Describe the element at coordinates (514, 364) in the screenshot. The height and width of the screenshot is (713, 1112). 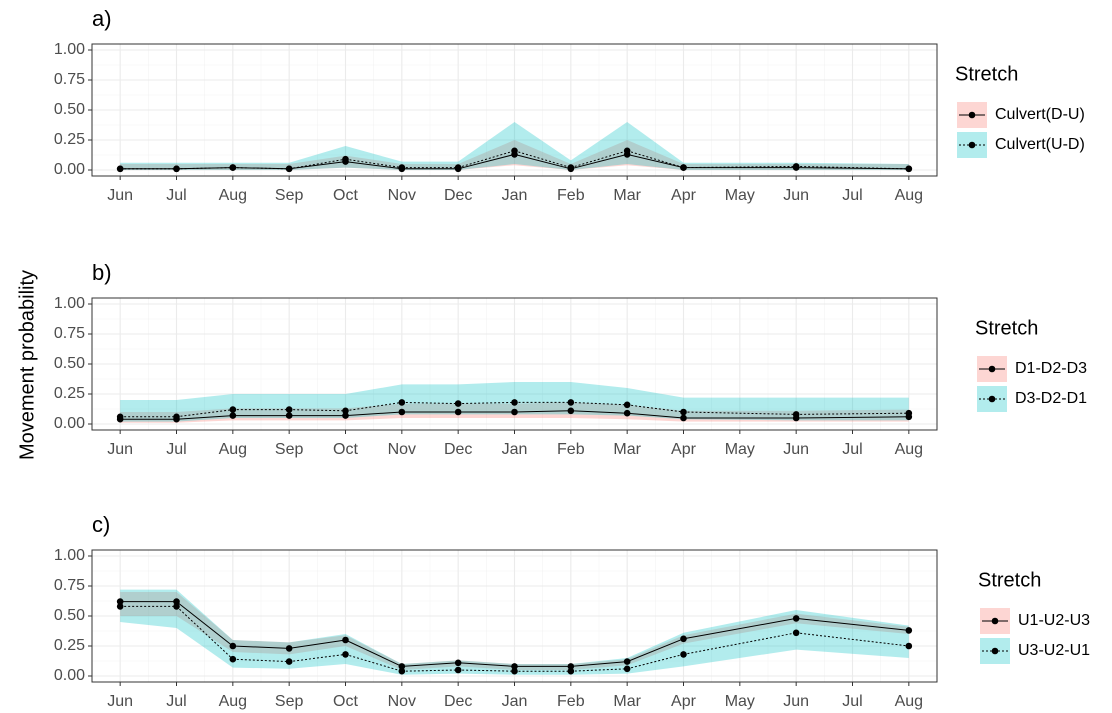
I see `panel-border` at that location.